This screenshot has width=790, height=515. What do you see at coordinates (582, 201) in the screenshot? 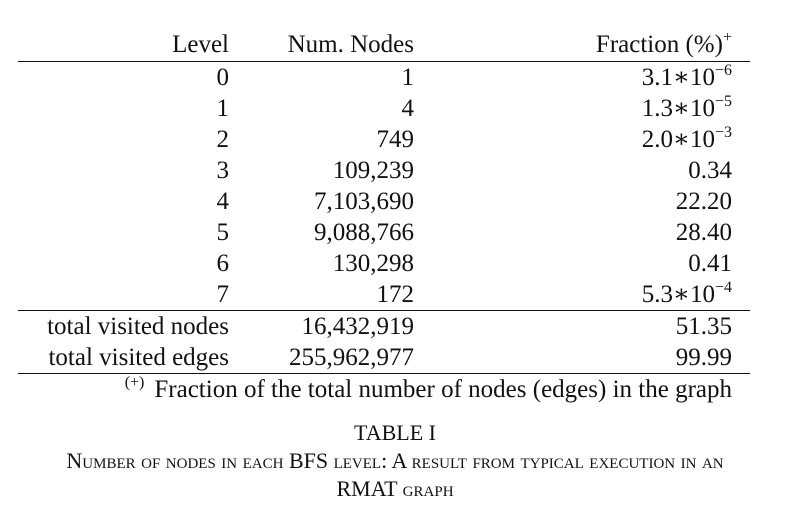
I see `fraction-cell: 22.20` at bounding box center [582, 201].